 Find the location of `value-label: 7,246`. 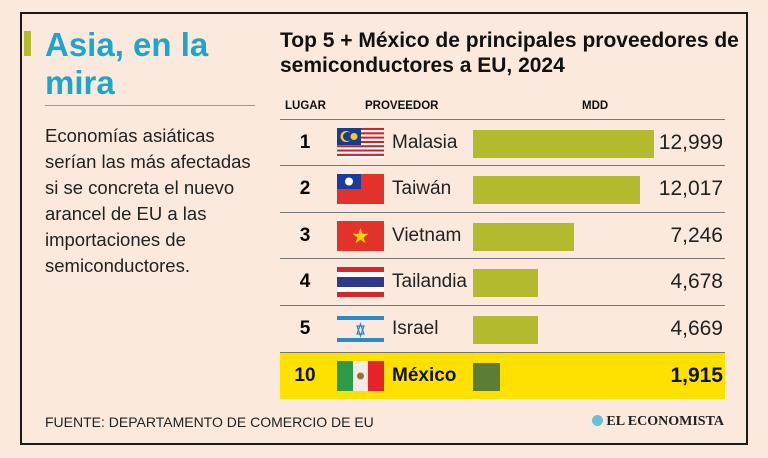

value-label: 7,246 is located at coordinates (696, 235).